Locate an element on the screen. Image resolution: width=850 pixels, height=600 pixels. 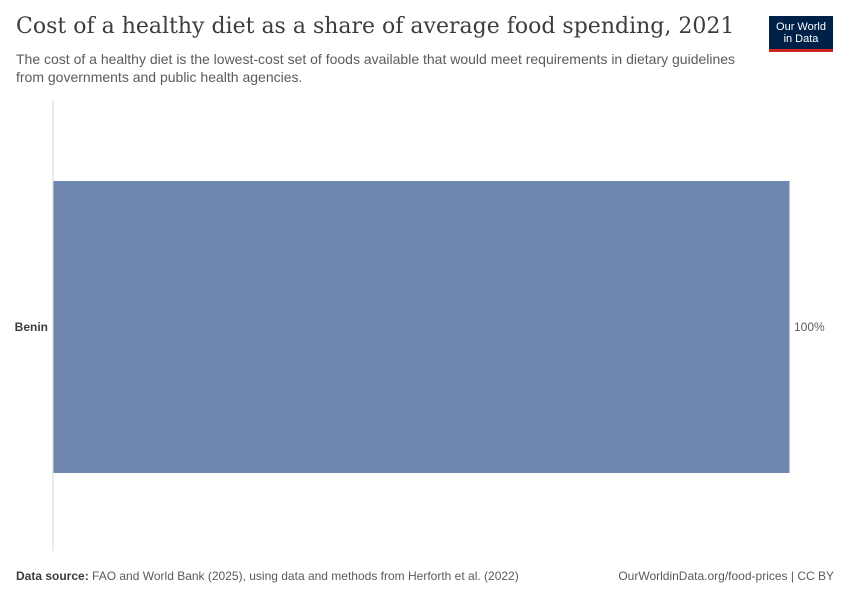
category-label: Benin is located at coordinates (31, 327).